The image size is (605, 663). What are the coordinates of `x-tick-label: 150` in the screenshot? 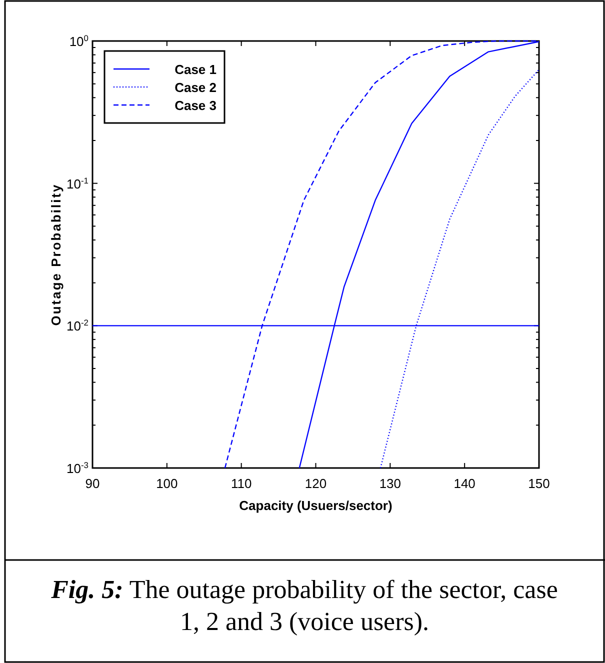 It's located at (539, 483).